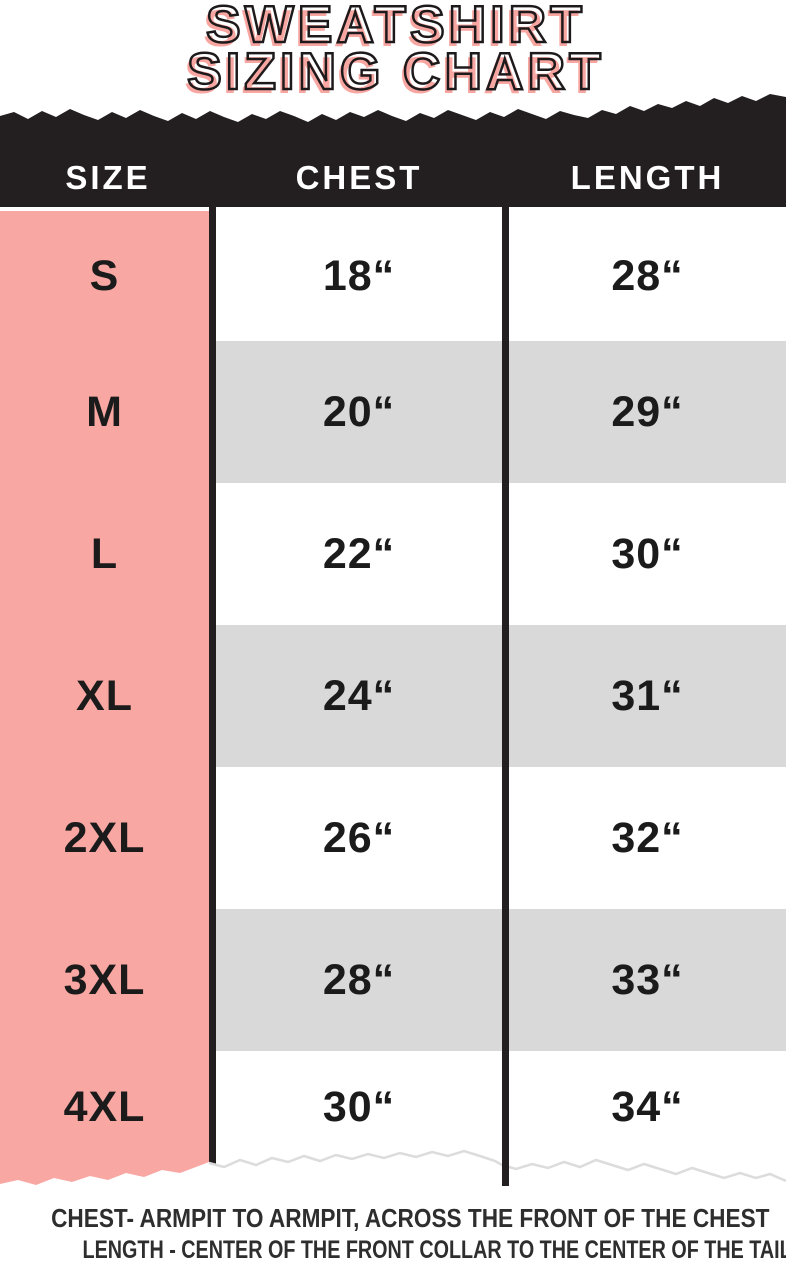  I want to click on chest-cell: 26“, so click(359, 837).